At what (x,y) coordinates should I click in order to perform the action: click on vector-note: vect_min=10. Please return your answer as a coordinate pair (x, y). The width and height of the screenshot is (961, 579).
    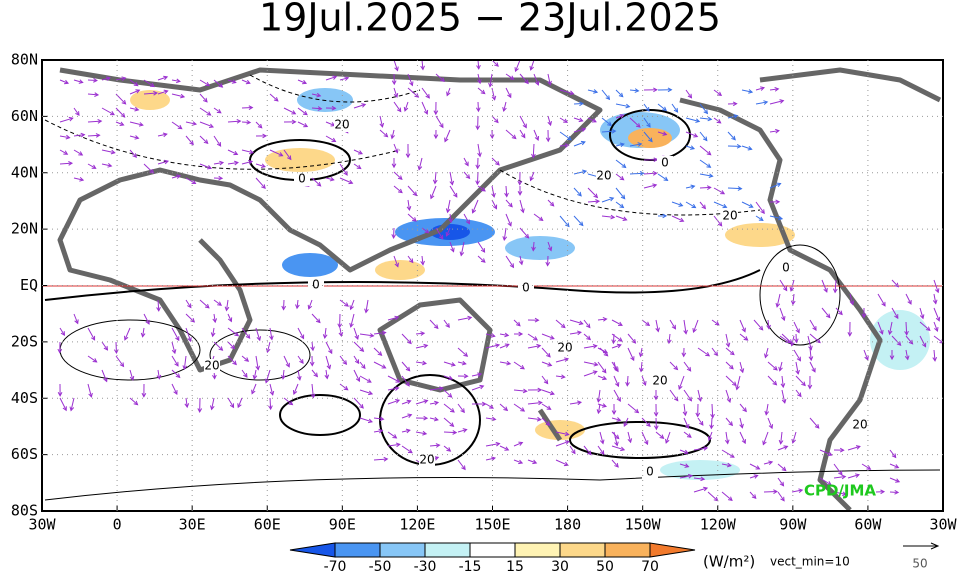
    Looking at the image, I should click on (810, 562).